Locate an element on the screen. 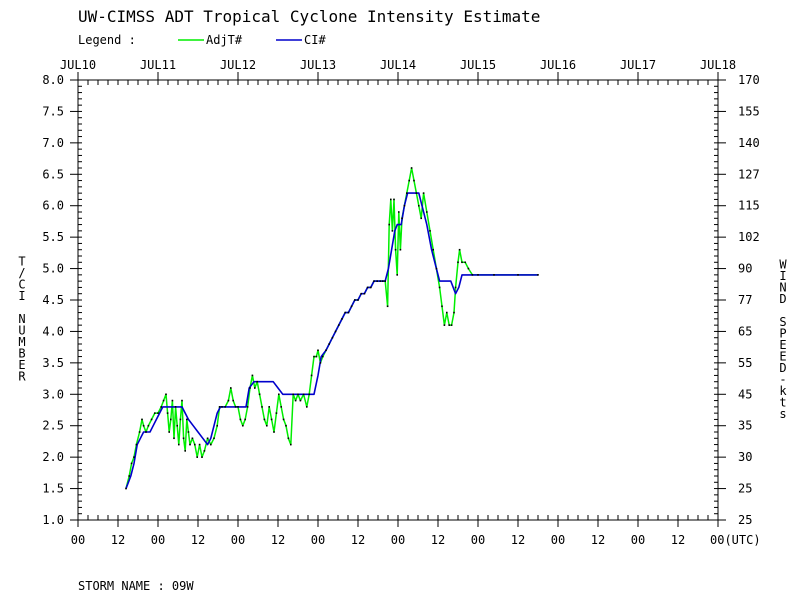 This screenshot has width=800, height=600. legend-label: Legend : is located at coordinates (107, 40).